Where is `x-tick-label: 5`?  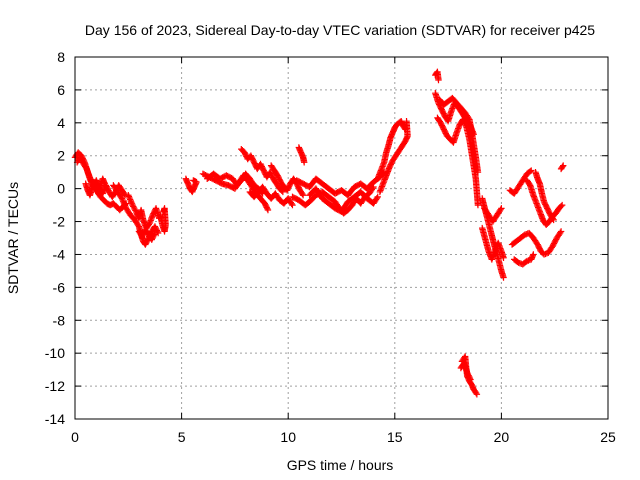
x-tick-label: 5 is located at coordinates (182, 437).